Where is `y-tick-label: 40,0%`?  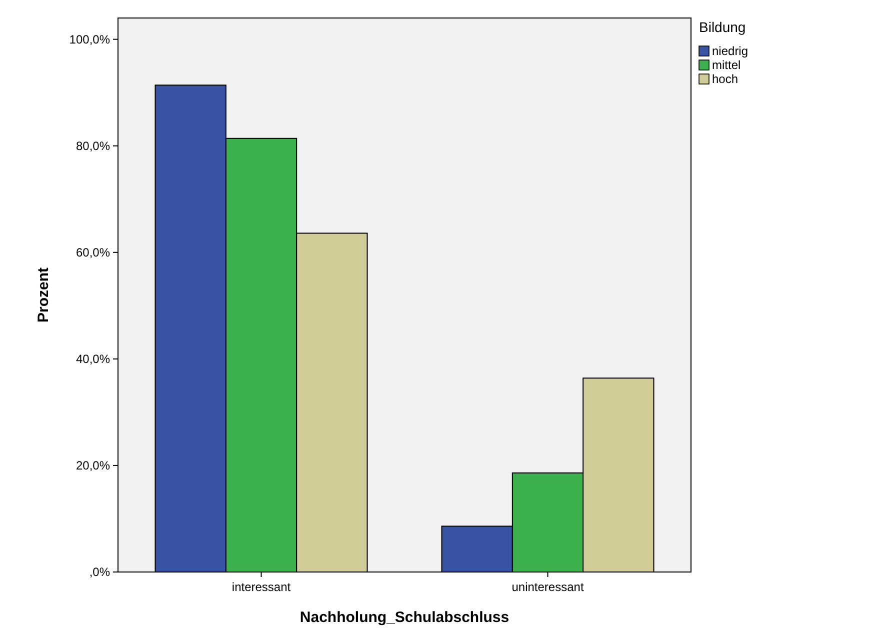 y-tick-label: 40,0% is located at coordinates (93, 359).